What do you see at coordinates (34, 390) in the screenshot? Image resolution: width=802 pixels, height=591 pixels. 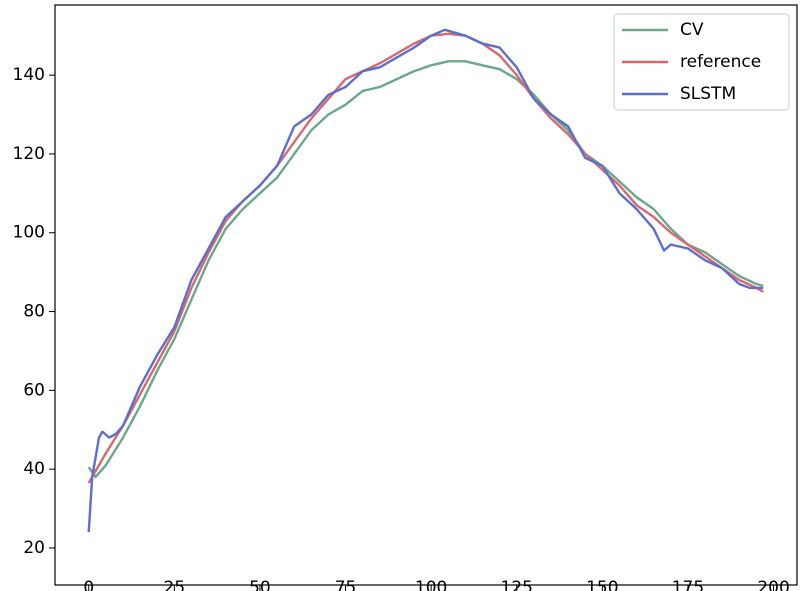 I see `y-tick-label: 60` at bounding box center [34, 390].